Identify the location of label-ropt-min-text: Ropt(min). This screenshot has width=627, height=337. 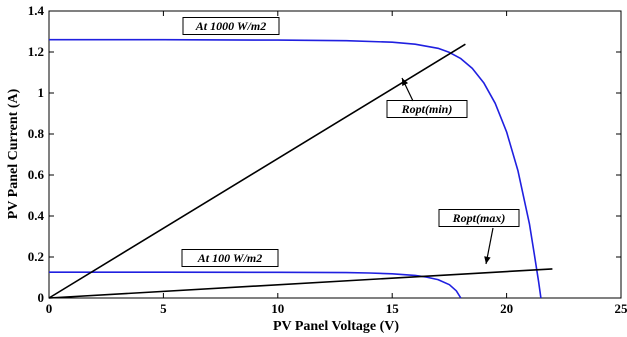
(427, 109).